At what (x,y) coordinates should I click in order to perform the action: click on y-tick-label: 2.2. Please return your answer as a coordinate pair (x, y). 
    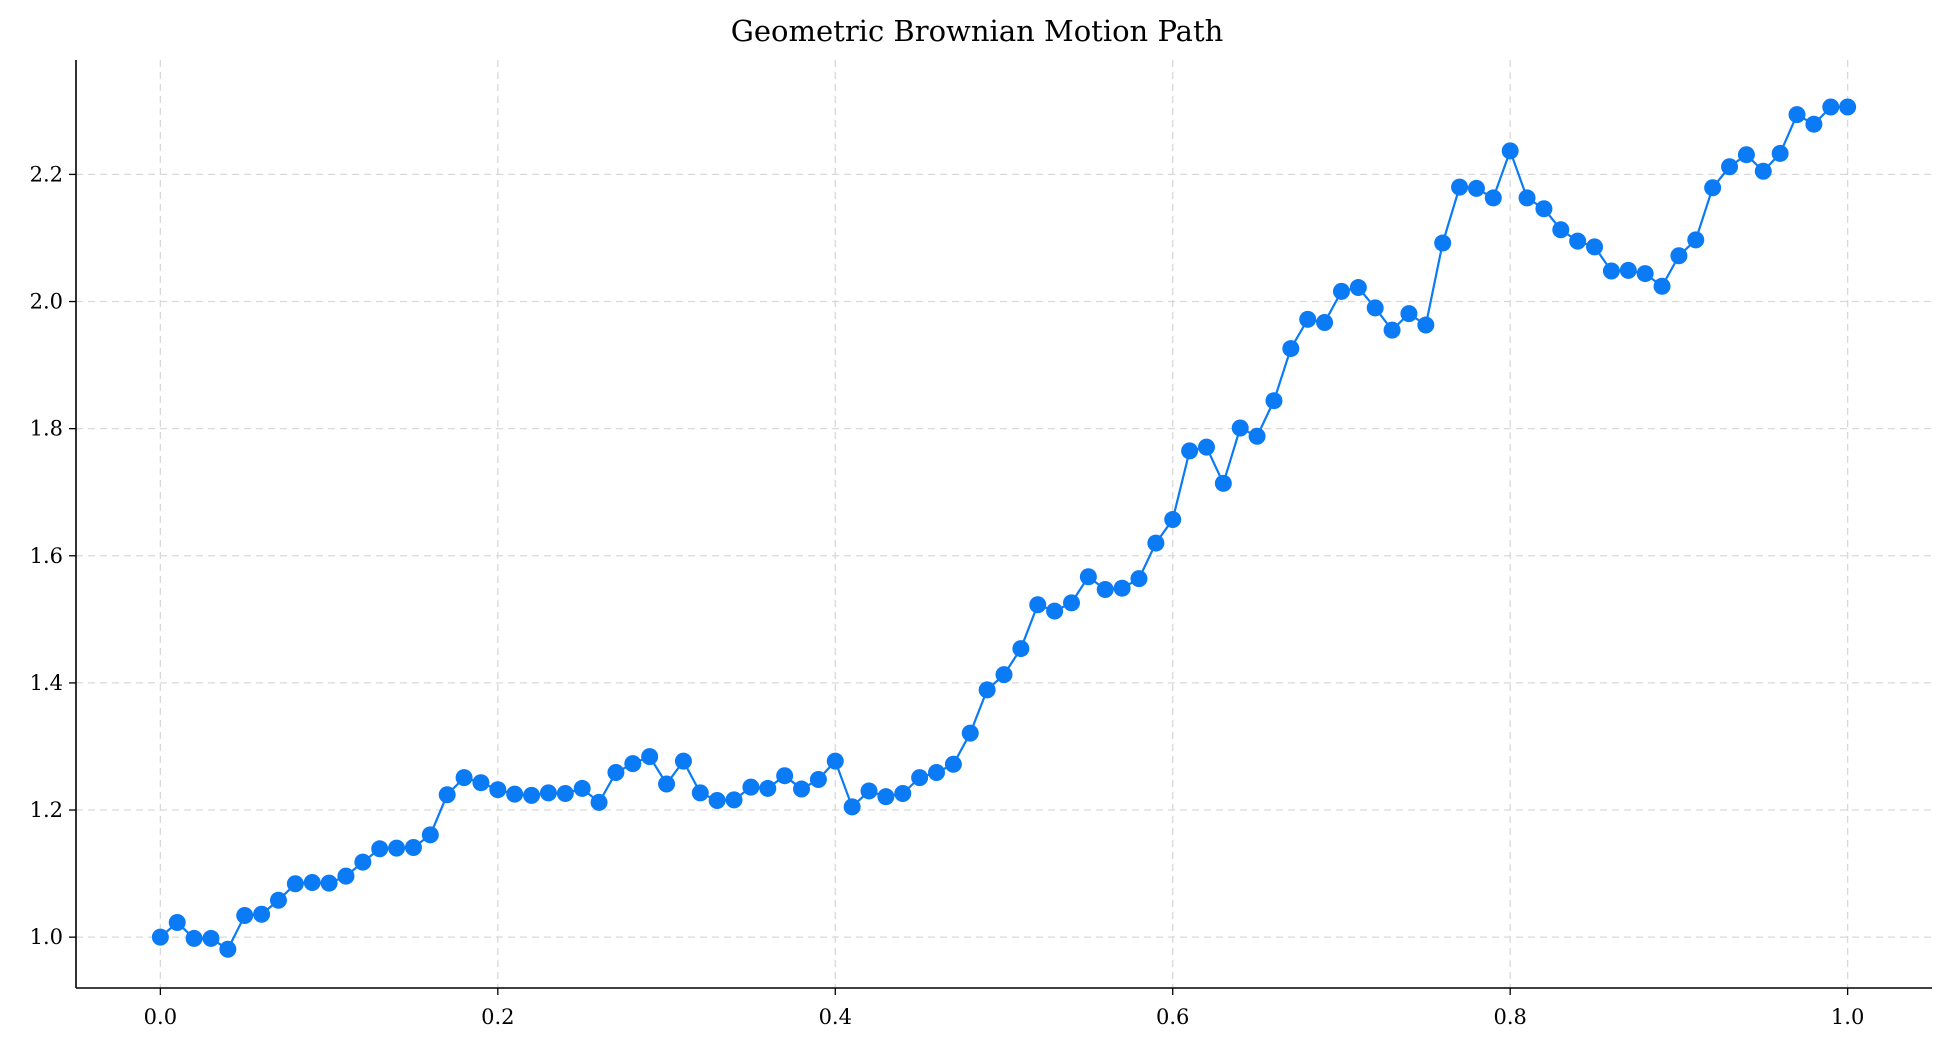
    Looking at the image, I should click on (46, 174).